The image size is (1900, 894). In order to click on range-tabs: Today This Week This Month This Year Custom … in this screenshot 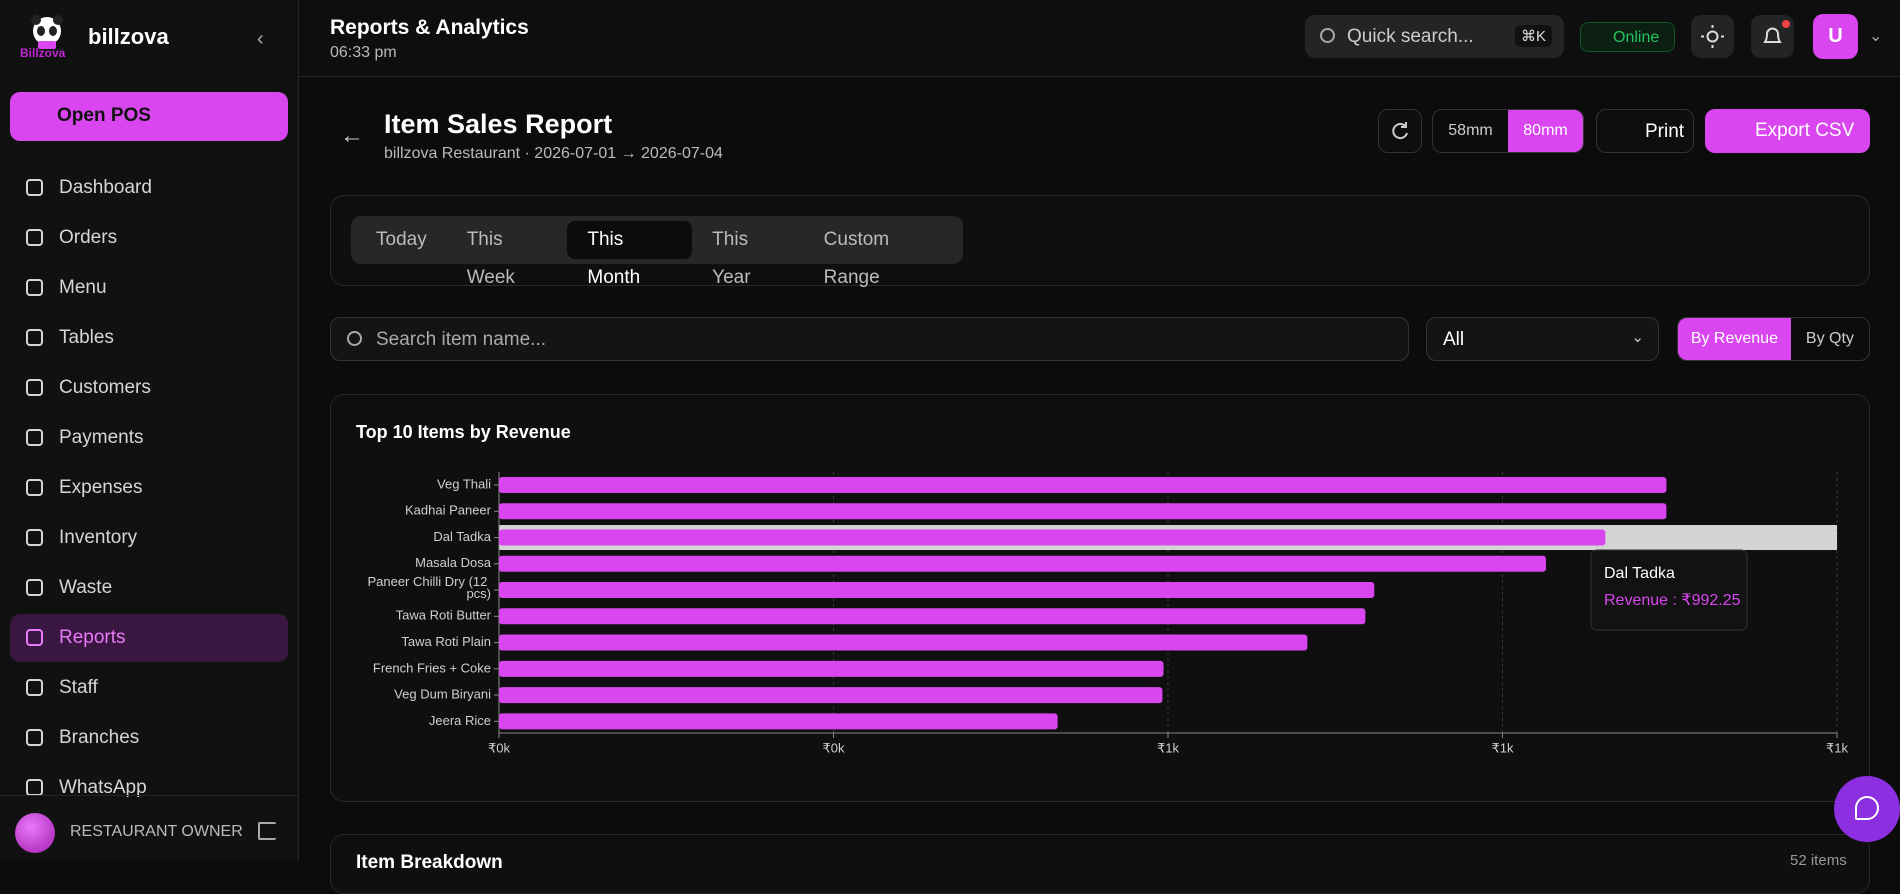, I will do `click(657, 252)`.